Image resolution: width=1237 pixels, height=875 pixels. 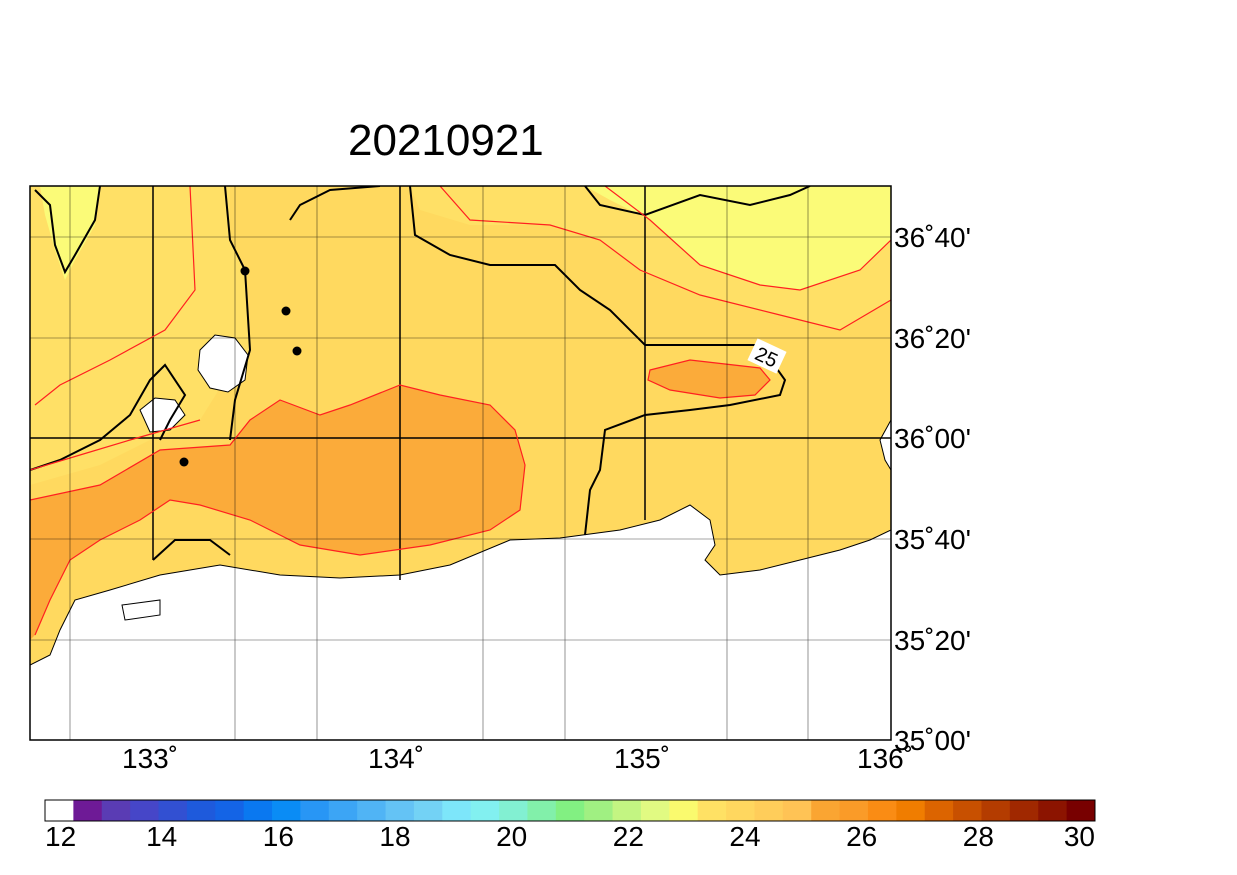 I want to click on colorbar-label: 16, so click(x=278, y=836).